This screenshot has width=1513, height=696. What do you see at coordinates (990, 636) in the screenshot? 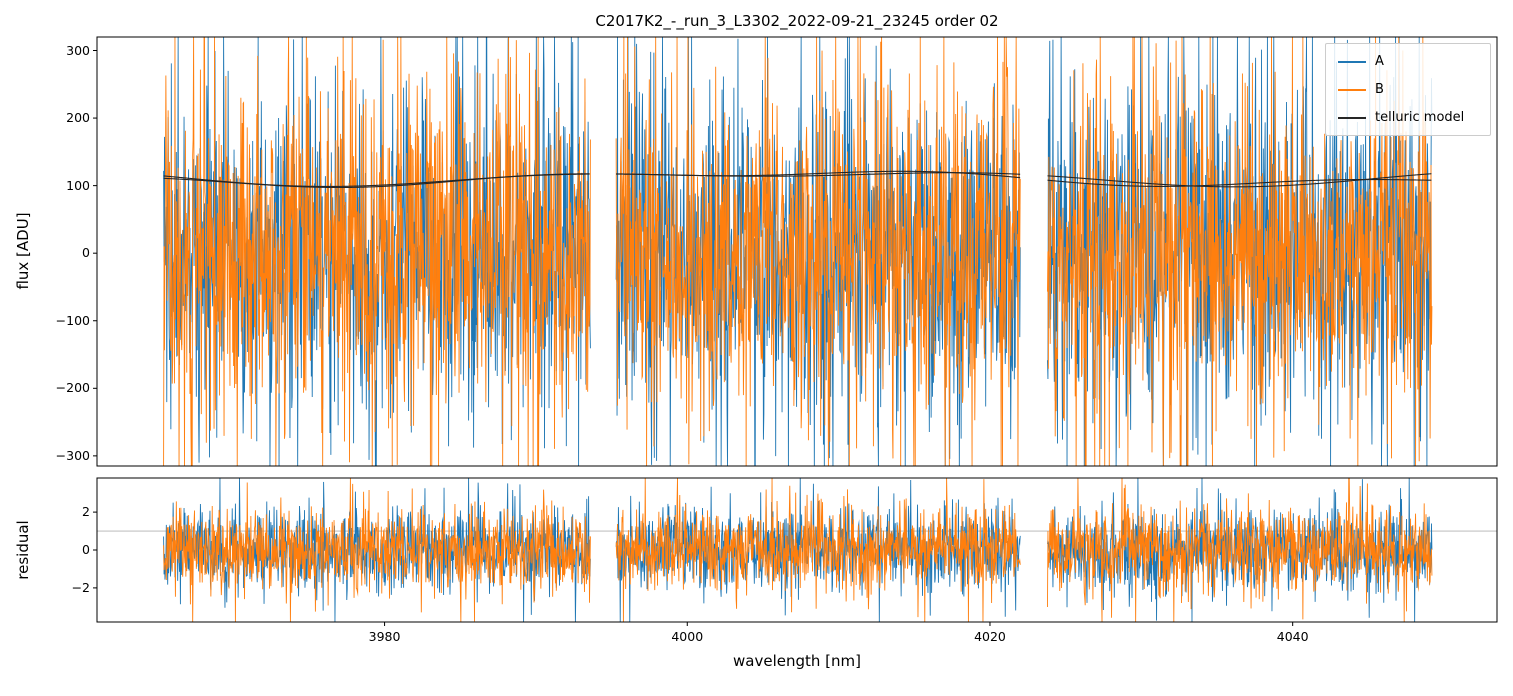
I see `x-tick-label: 4020` at bounding box center [990, 636].